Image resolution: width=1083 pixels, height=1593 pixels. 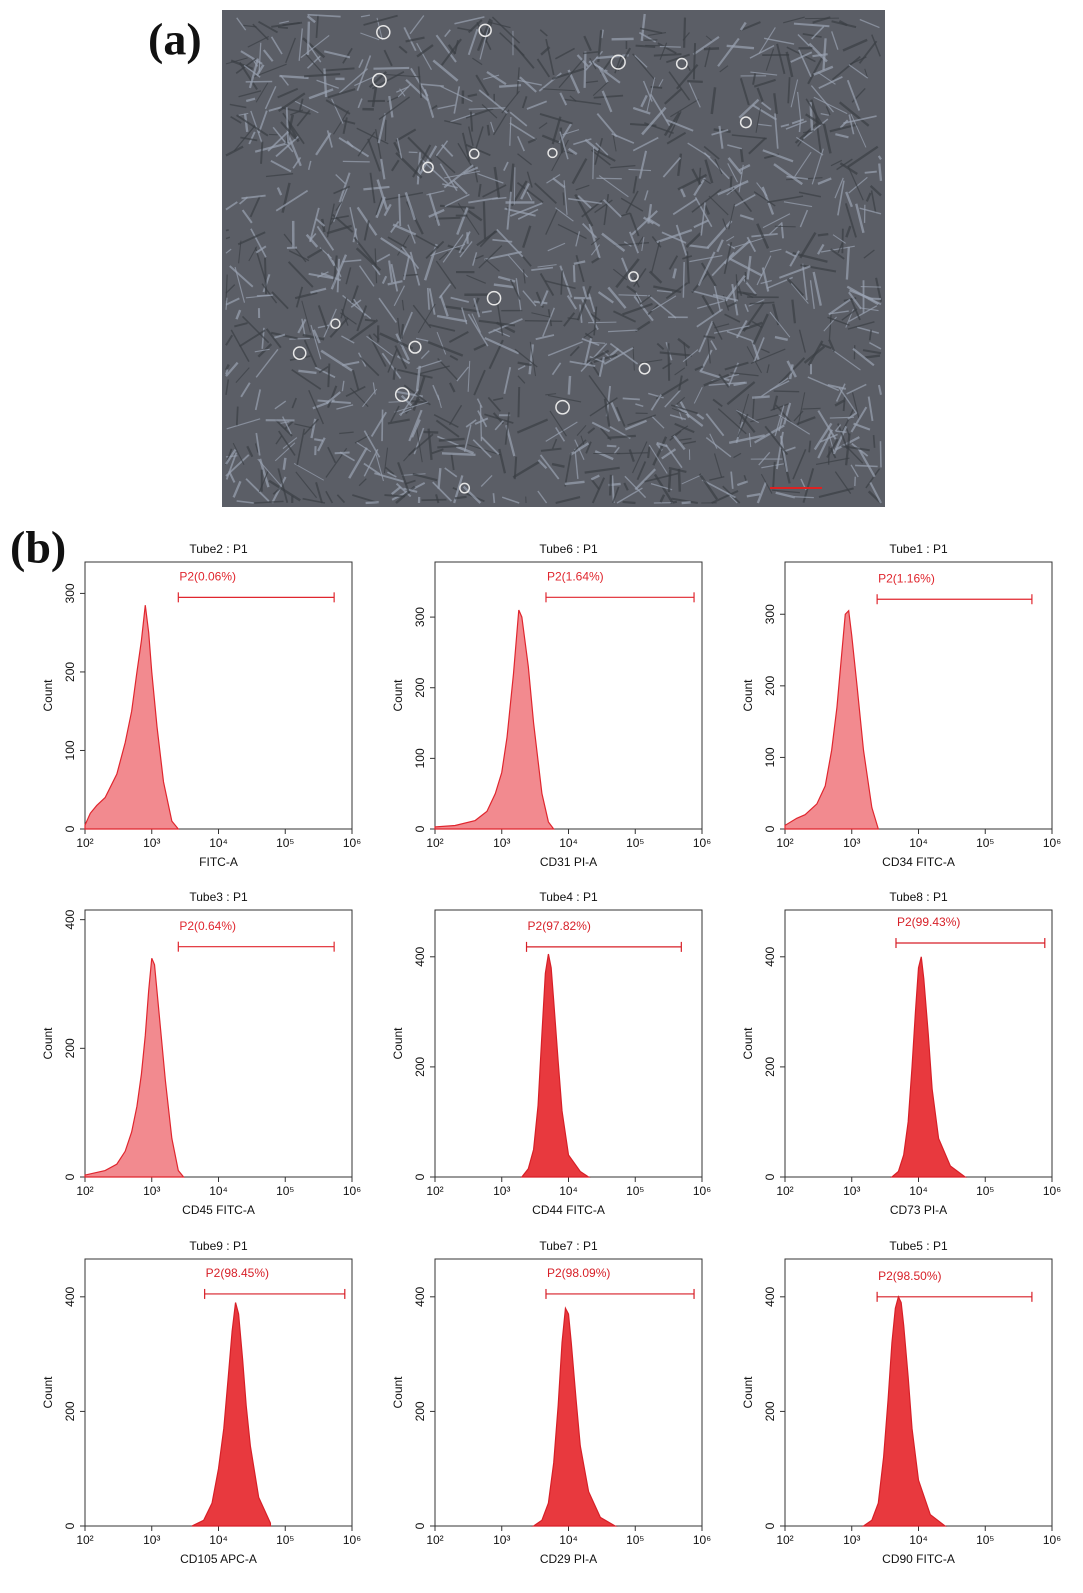 I want to click on gate-label: P2(98.50%), so click(x=909, y=1276).